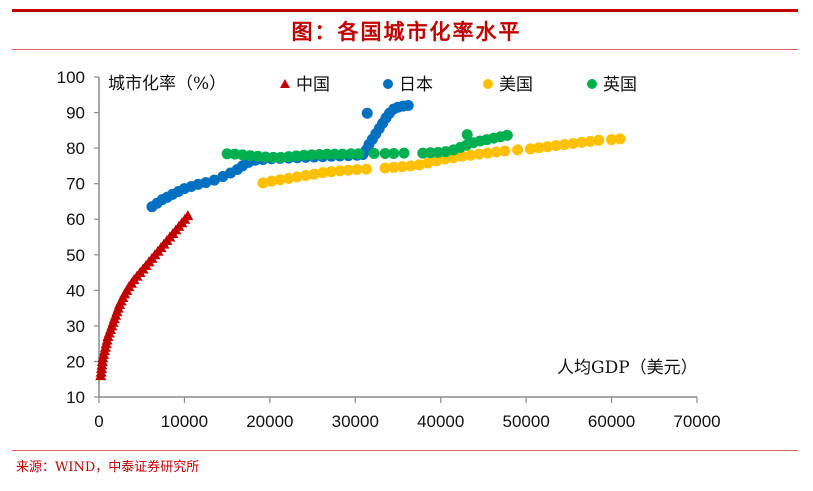 The width and height of the screenshot is (813, 491). What do you see at coordinates (75, 361) in the screenshot?
I see `y-tick-label: 20` at bounding box center [75, 361].